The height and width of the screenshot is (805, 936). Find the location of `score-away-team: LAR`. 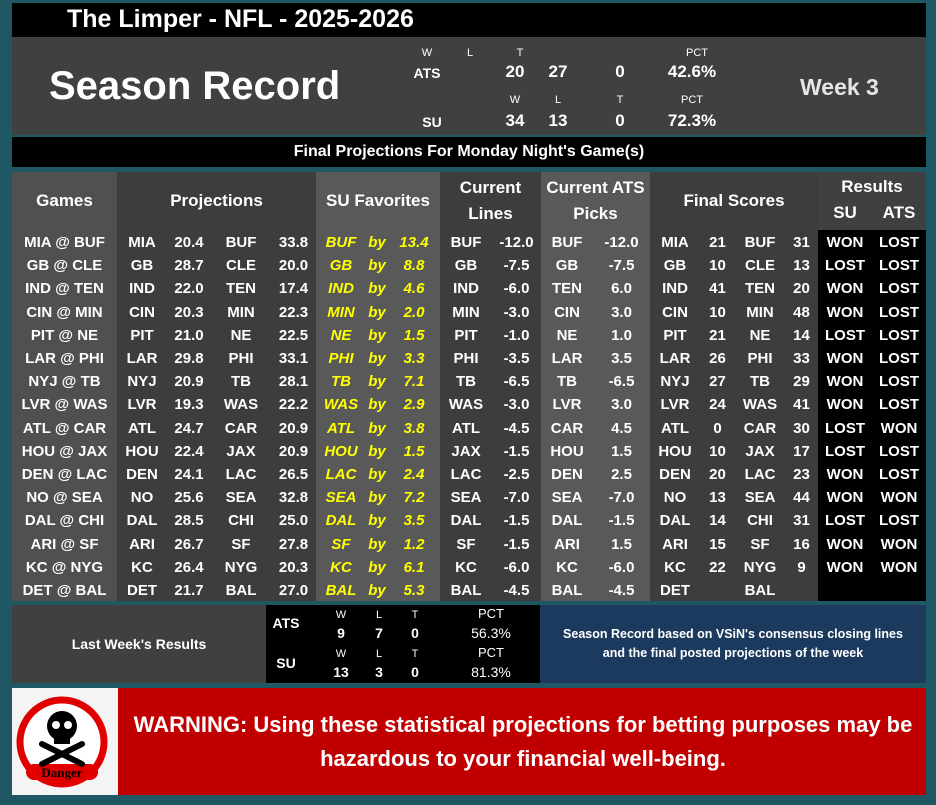

score-away-team: LAR is located at coordinates (675, 358).